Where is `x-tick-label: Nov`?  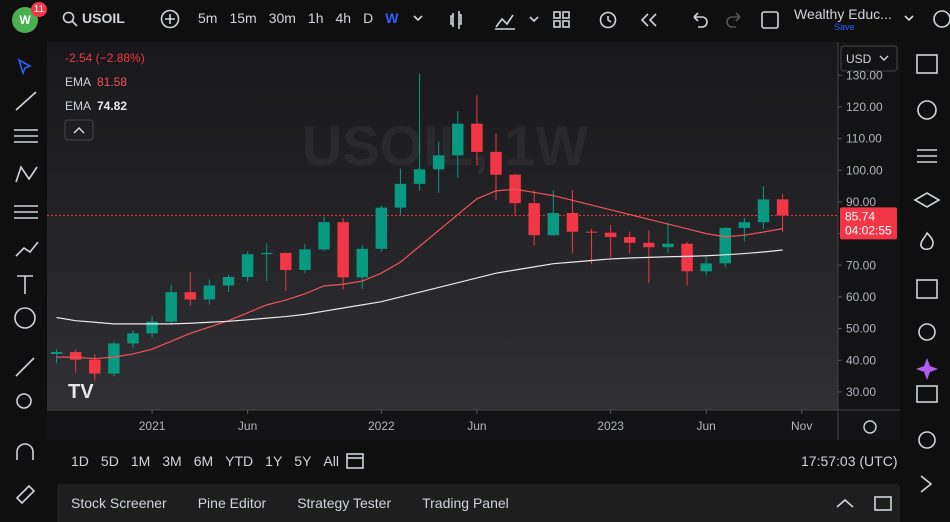
x-tick-label: Nov is located at coordinates (801, 426).